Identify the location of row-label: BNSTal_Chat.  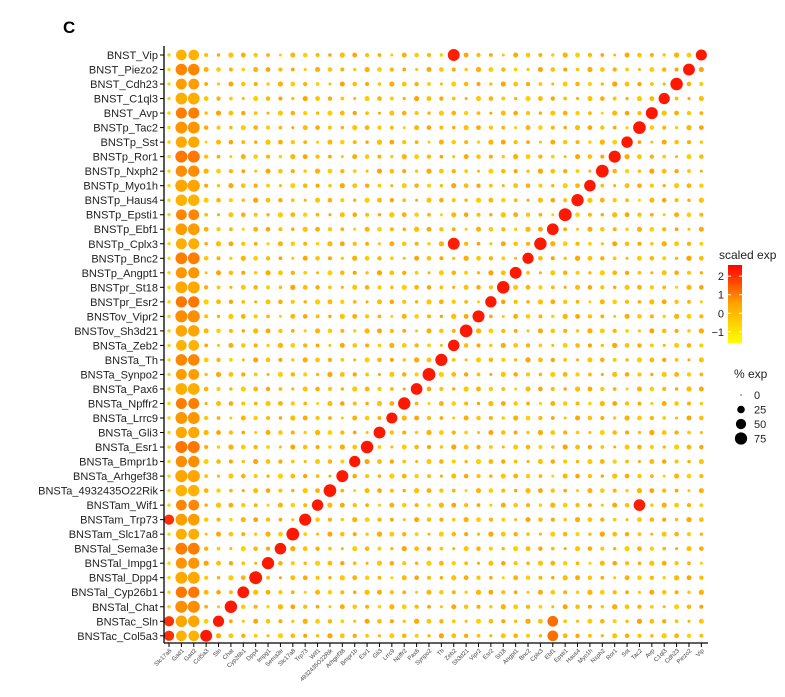
(125, 608).